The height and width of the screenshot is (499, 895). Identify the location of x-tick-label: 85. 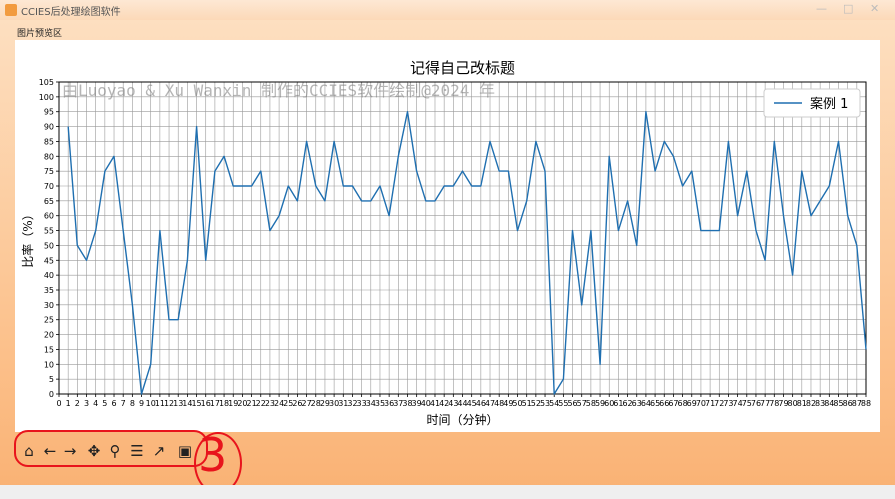
(838, 403).